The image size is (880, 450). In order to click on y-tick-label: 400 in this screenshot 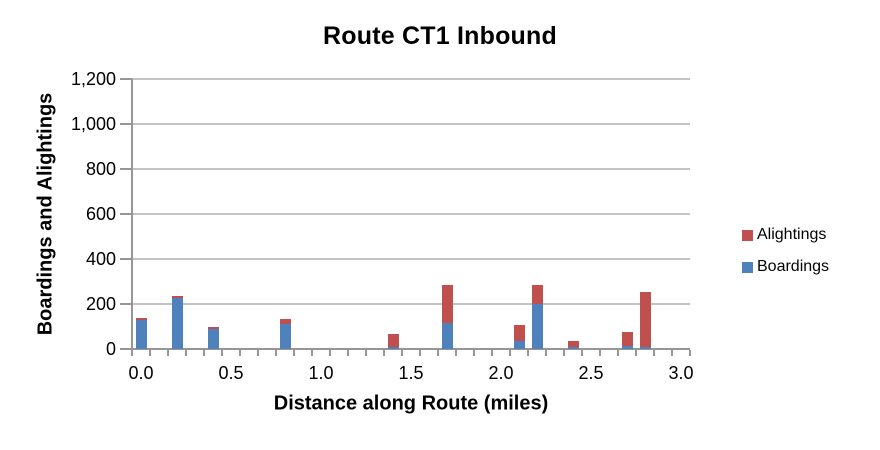, I will do `click(100, 259)`.